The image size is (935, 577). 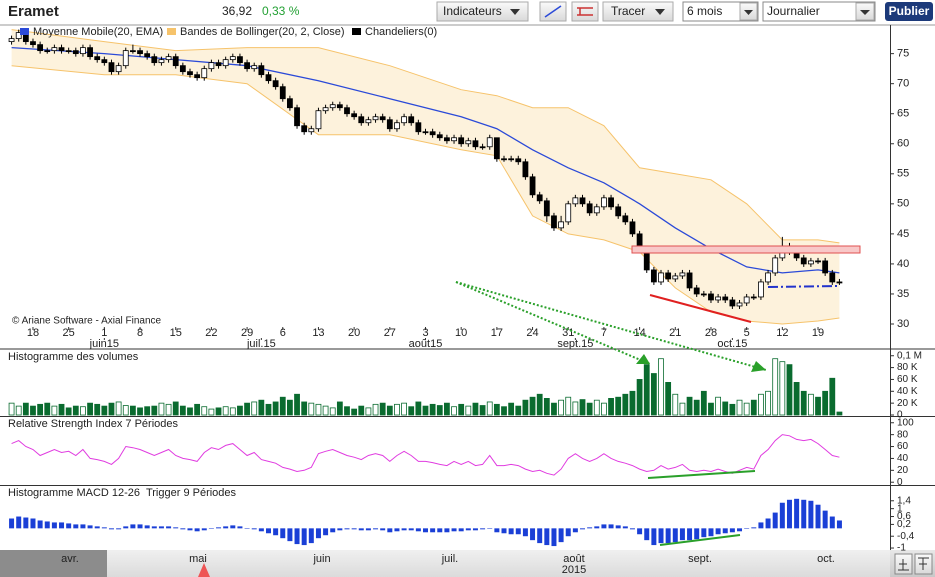 I want to click on select-value: 6 mois, so click(x=704, y=11).